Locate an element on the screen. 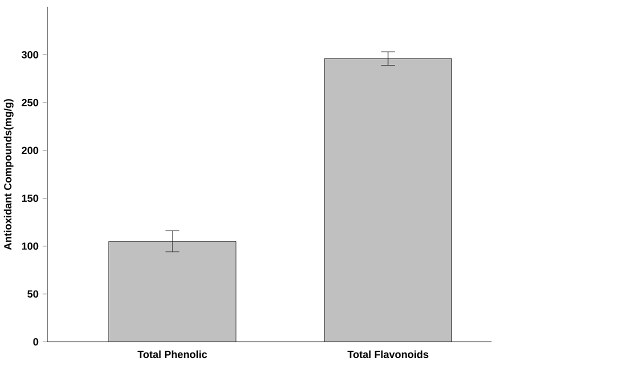  y-tick-label: 150 is located at coordinates (30, 198).